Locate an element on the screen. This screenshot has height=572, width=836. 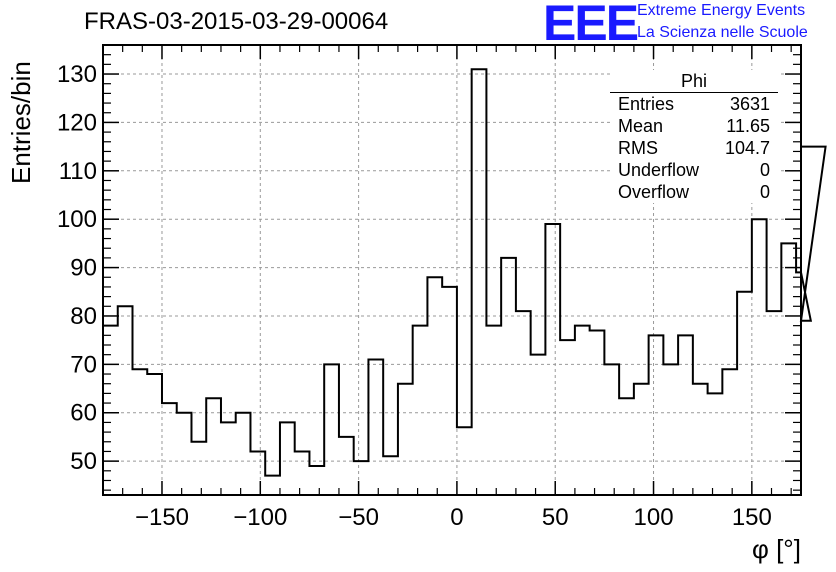
logo-subtitle-1: Extreme Energy Events is located at coordinates (721, 10).